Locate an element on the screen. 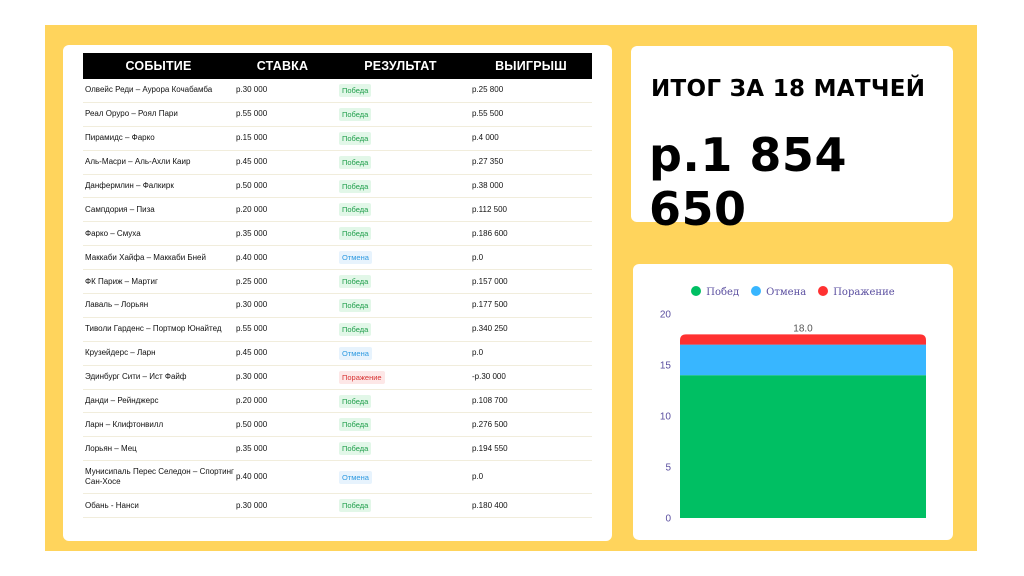  event-cell: Ларн – Клифтонвилл is located at coordinates (158, 425).